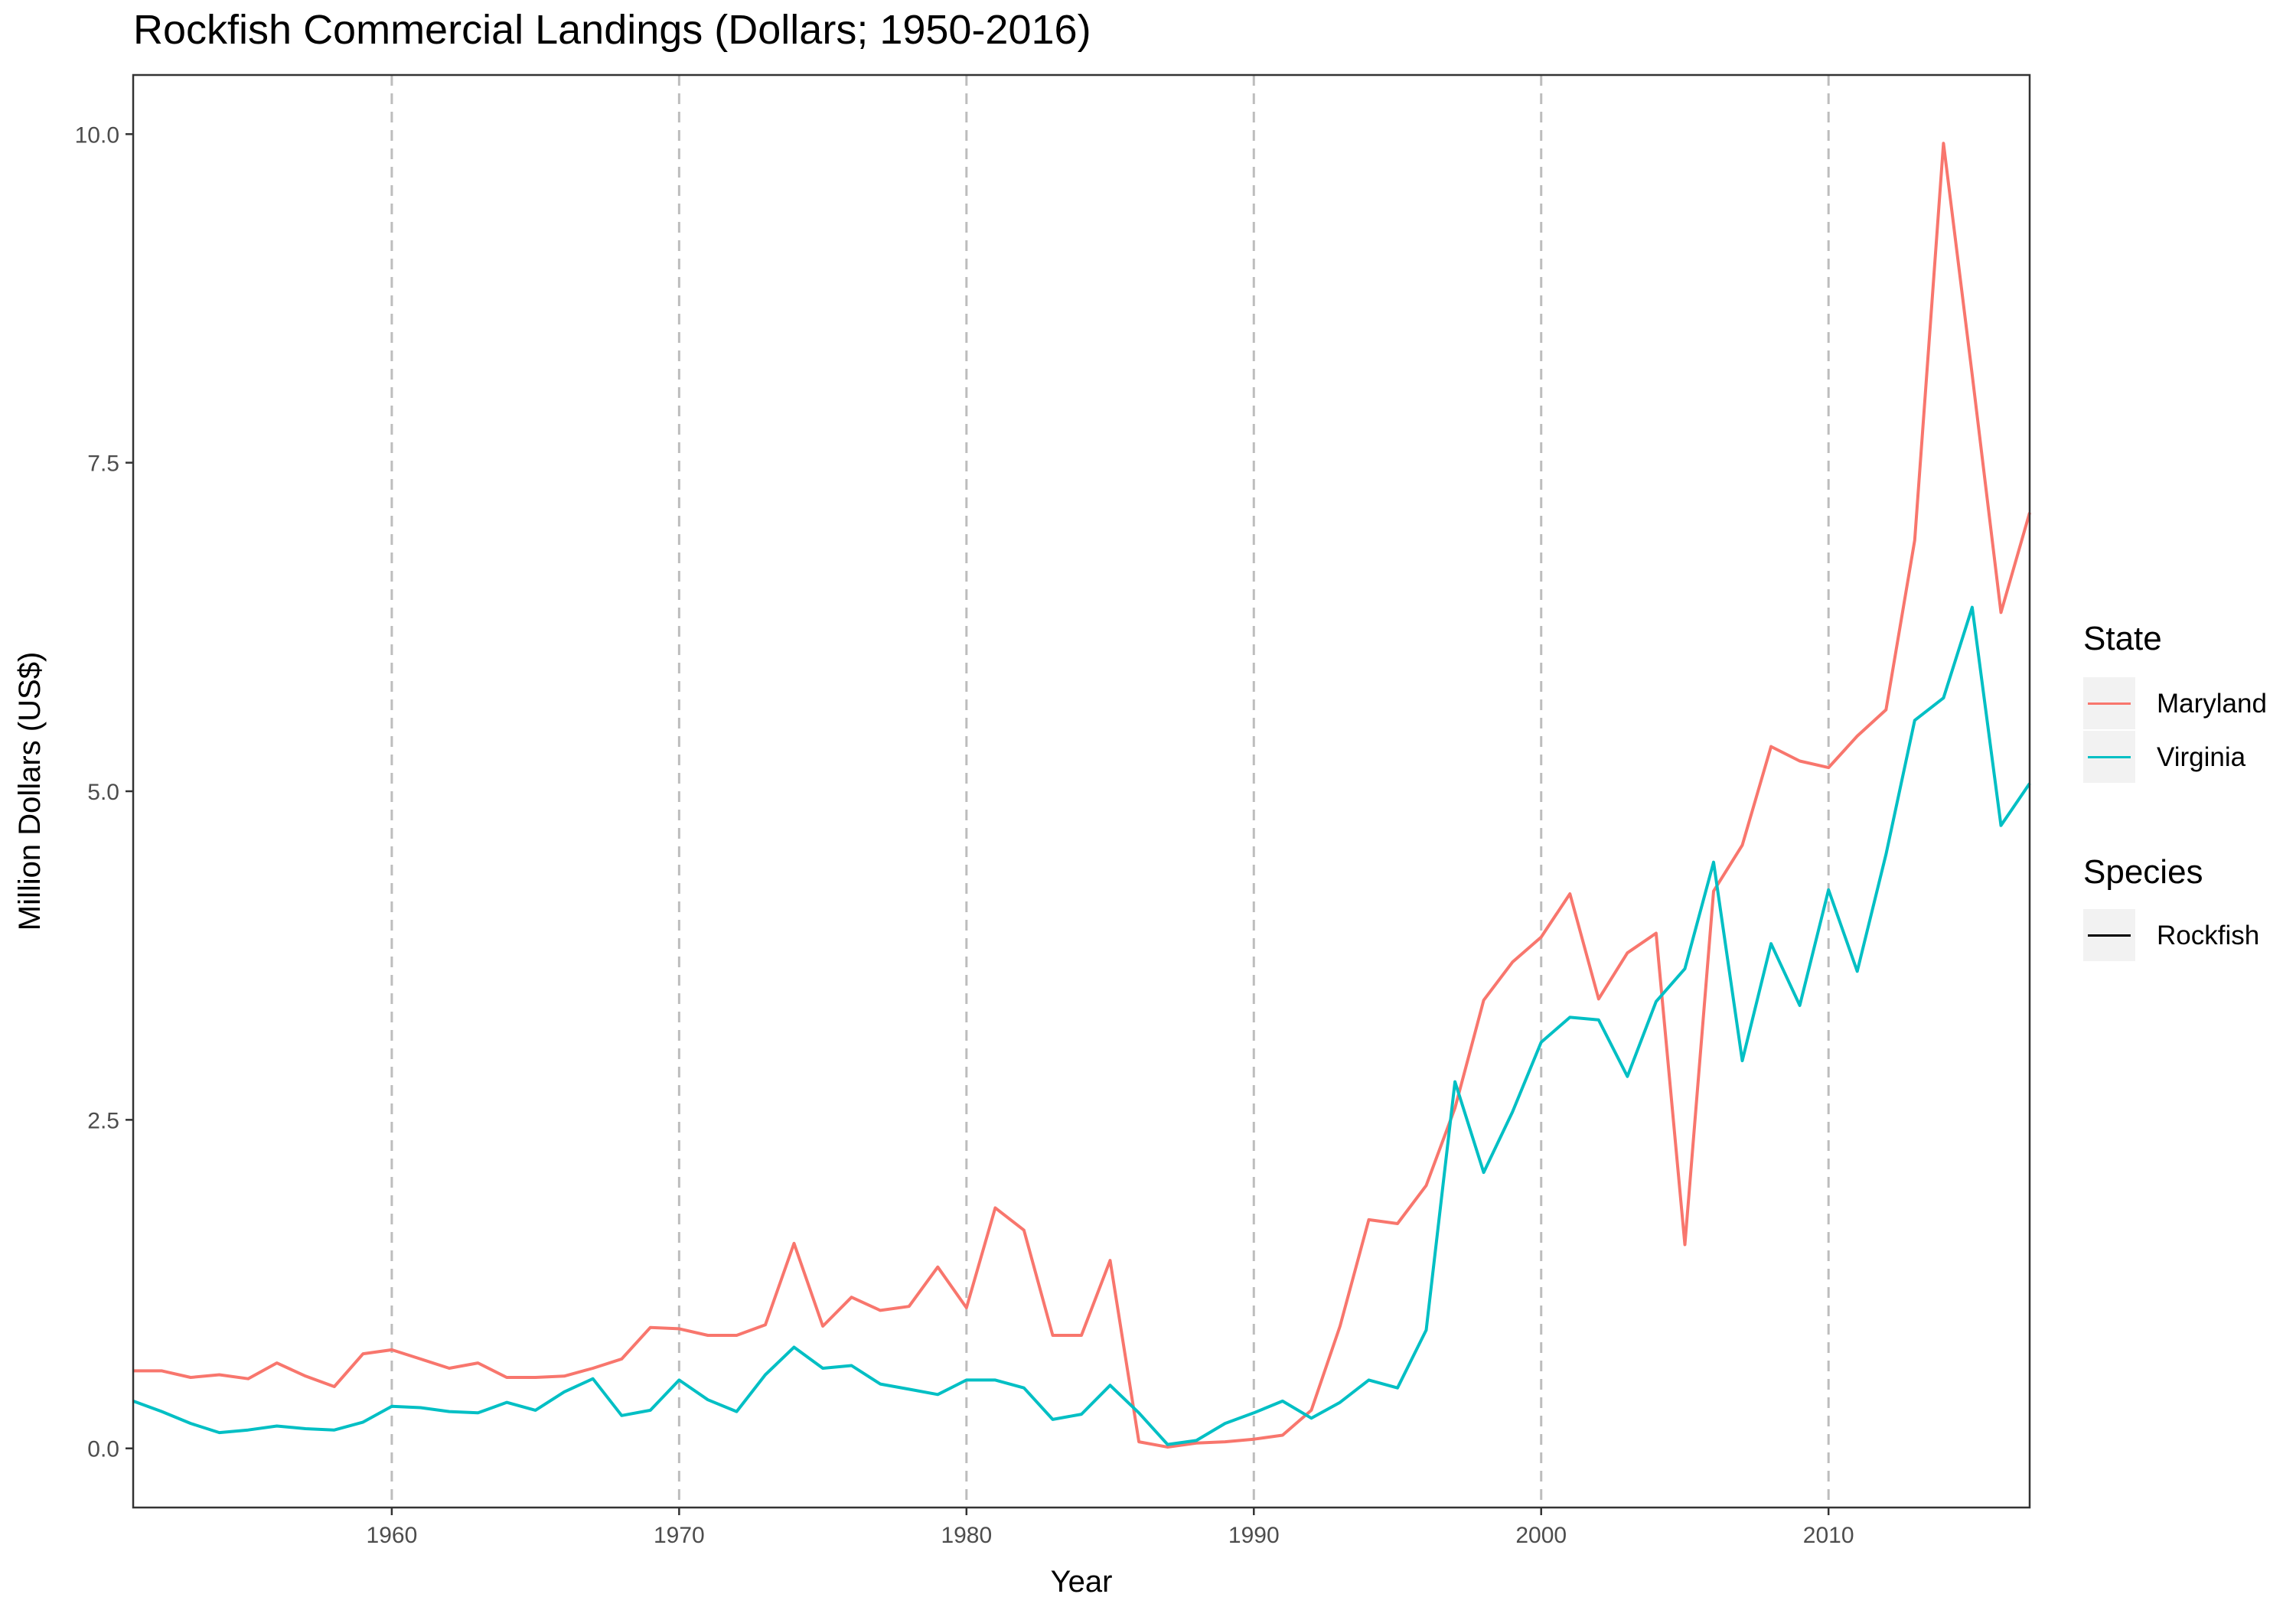 The width and height of the screenshot is (2296, 1607). I want to click on x-tick-label-2000: 2000, so click(1541, 1535).